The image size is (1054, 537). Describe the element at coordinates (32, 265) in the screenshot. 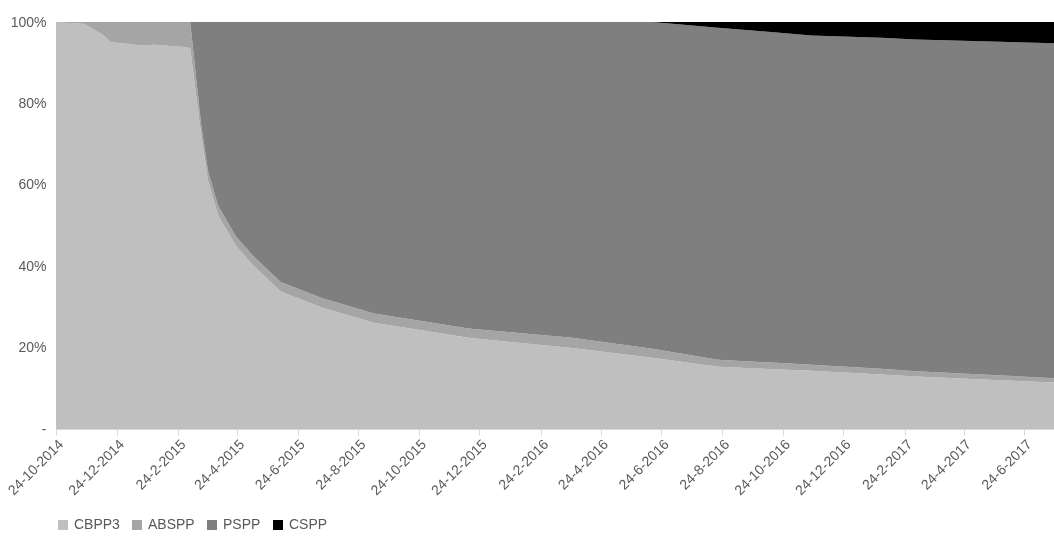

I see `y-tick-label: 40%` at that location.